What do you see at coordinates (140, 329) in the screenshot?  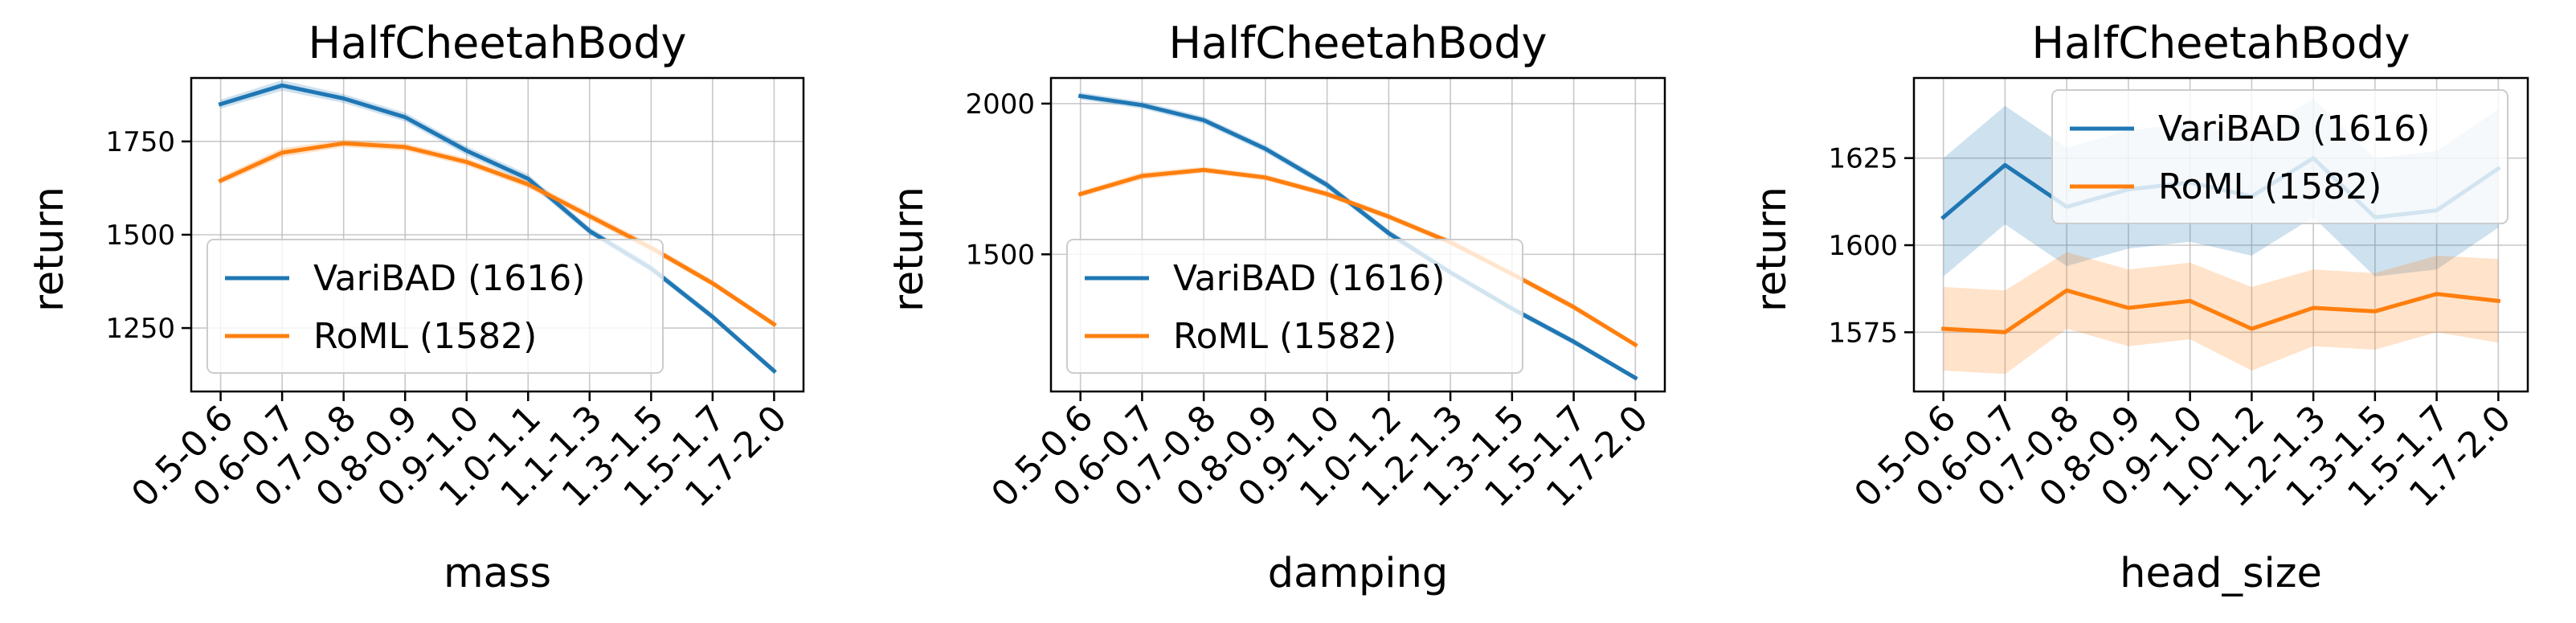 I see `y-tick-label: 1250` at bounding box center [140, 329].